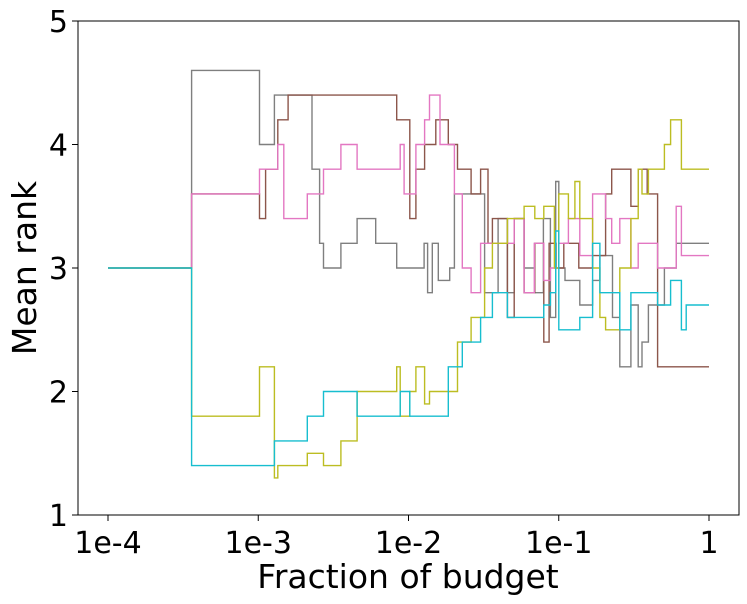 This screenshot has height=604, width=747. What do you see at coordinates (558, 543) in the screenshot?
I see `x-tick-label: 1e-1` at bounding box center [558, 543].